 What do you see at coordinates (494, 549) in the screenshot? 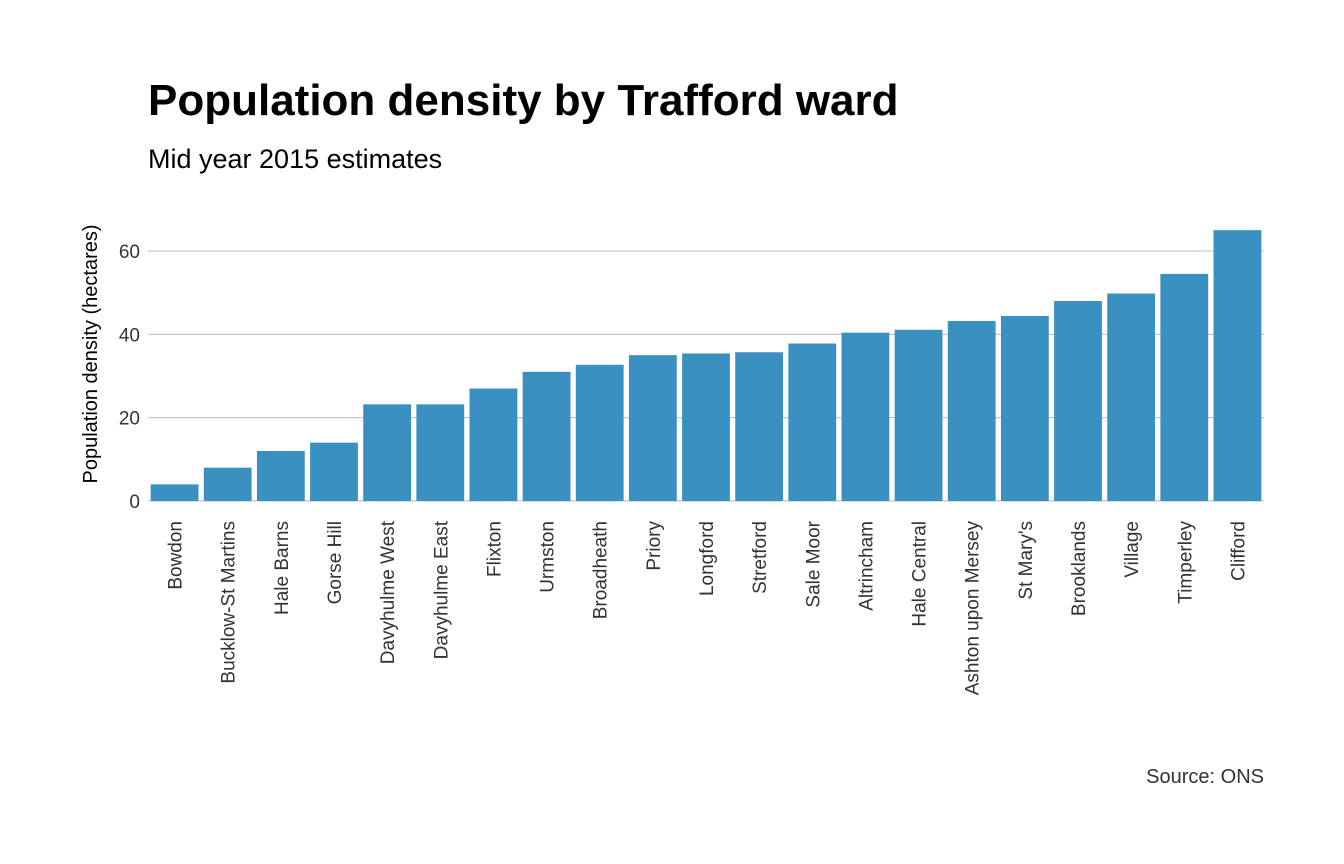
I see `x-tick-label: Flixton` at bounding box center [494, 549].